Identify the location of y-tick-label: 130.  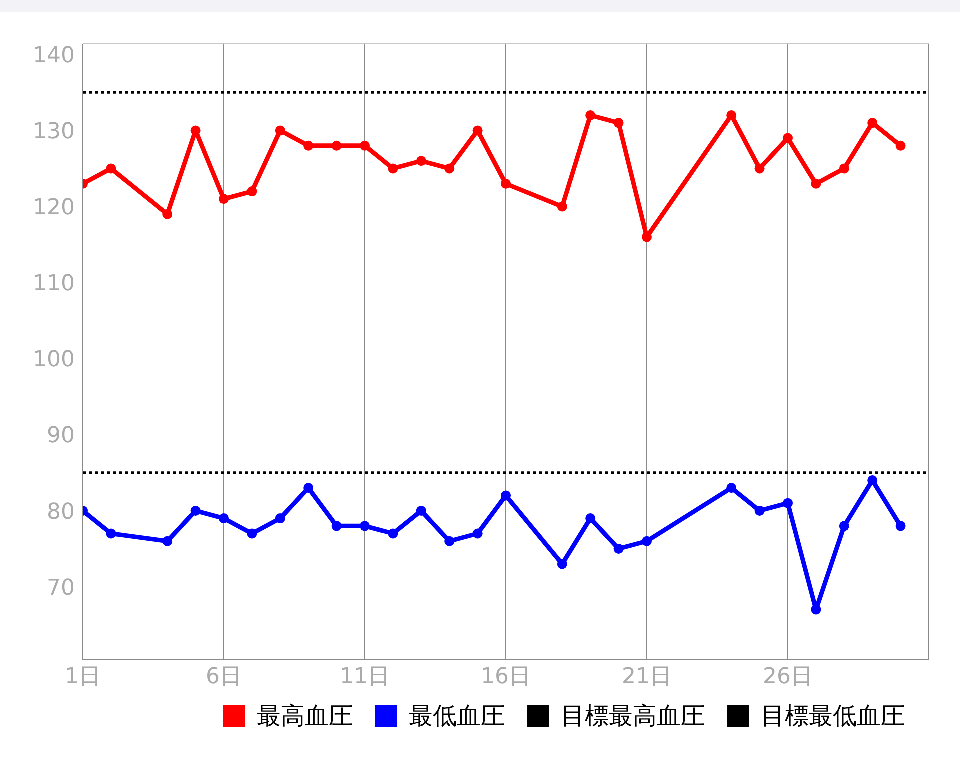
(54, 132).